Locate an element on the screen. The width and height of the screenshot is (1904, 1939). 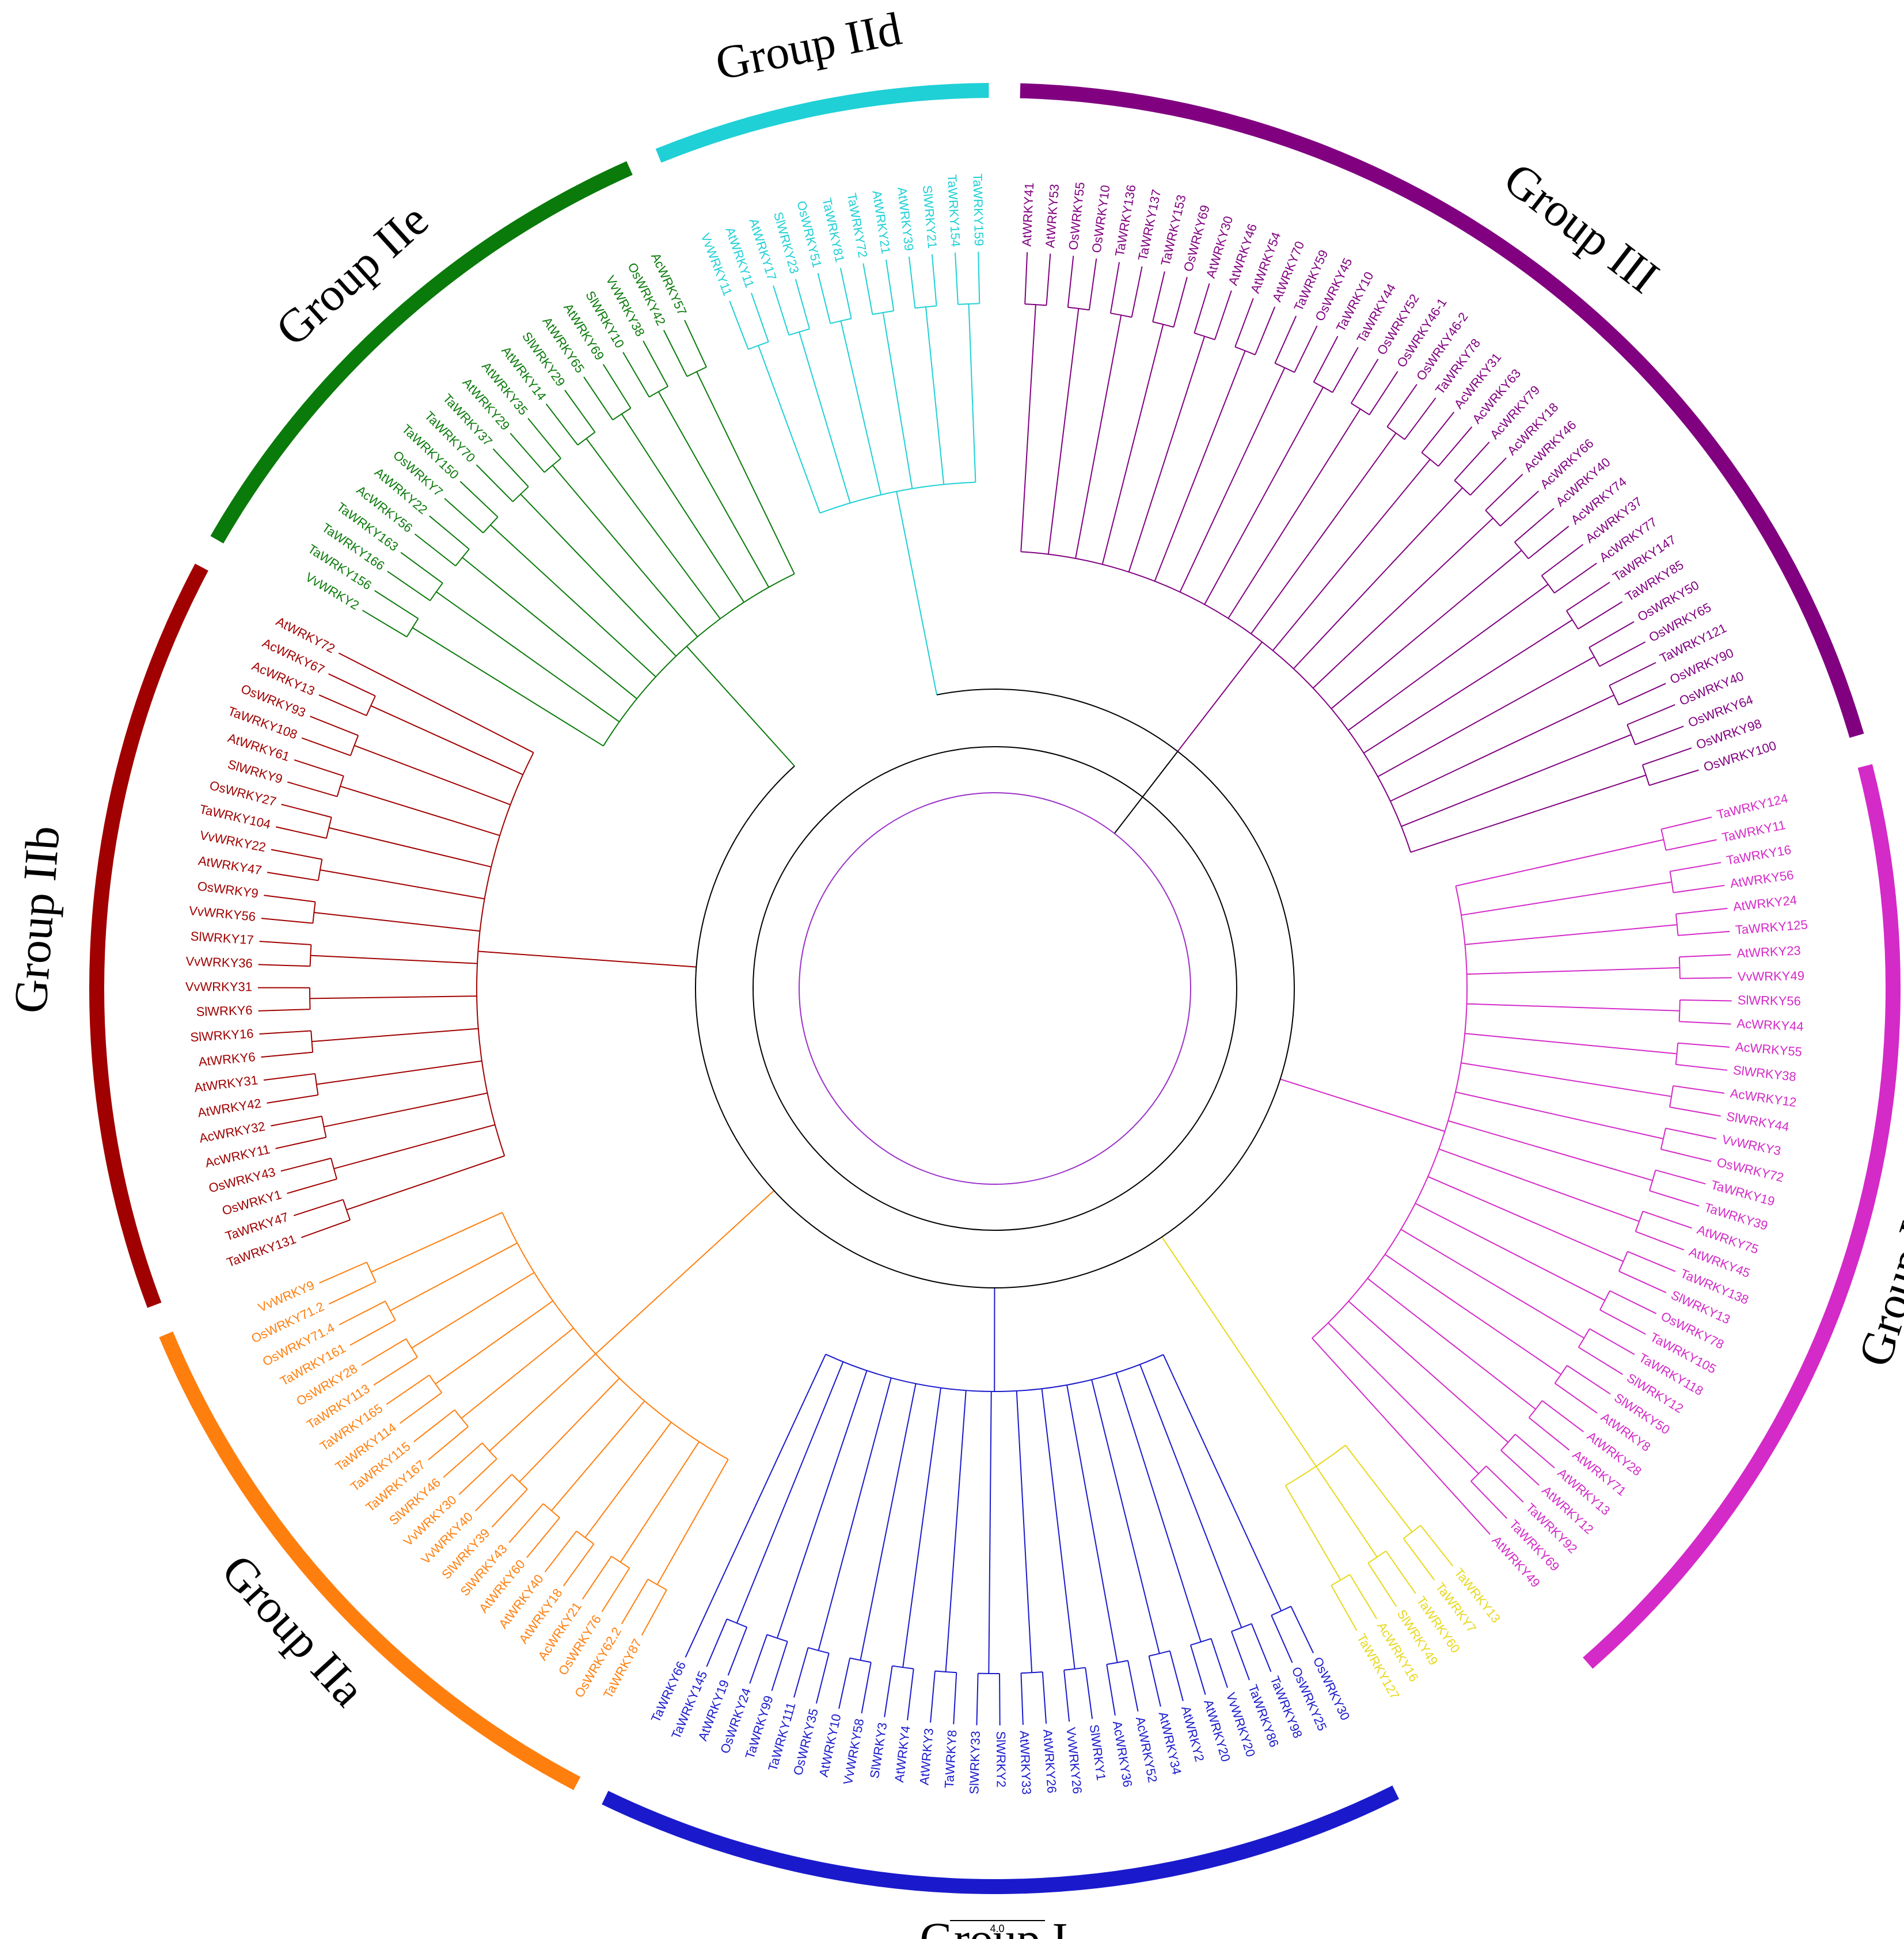
group-label: Group I is located at coordinates (993, 1926).